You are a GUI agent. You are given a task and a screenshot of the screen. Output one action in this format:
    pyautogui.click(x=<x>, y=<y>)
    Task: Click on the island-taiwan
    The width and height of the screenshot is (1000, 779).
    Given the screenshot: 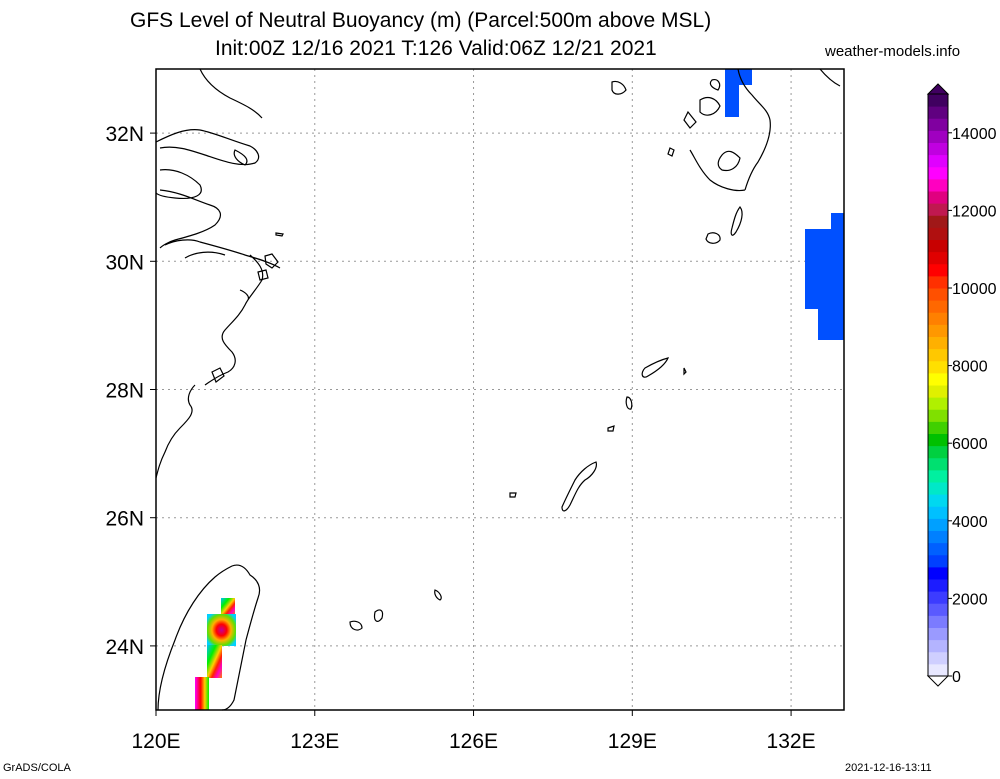 What is the action you would take?
    pyautogui.click(x=209, y=637)
    